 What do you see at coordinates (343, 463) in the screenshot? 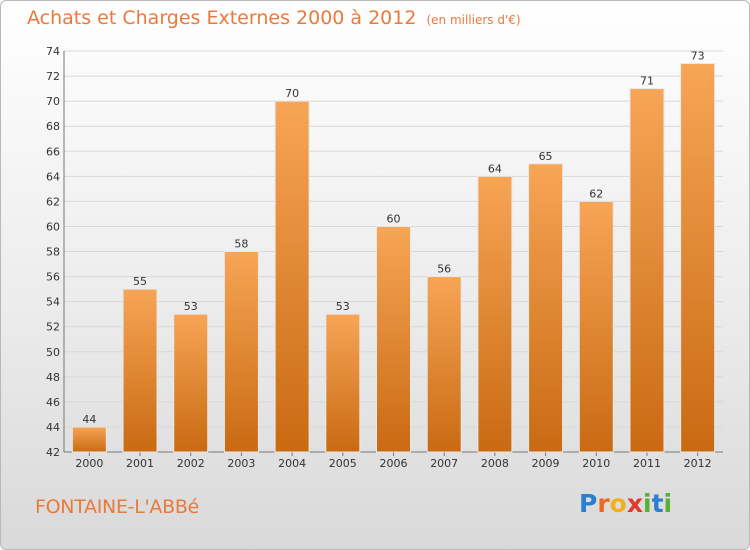
I see `x-tick-label: 2005` at bounding box center [343, 463].